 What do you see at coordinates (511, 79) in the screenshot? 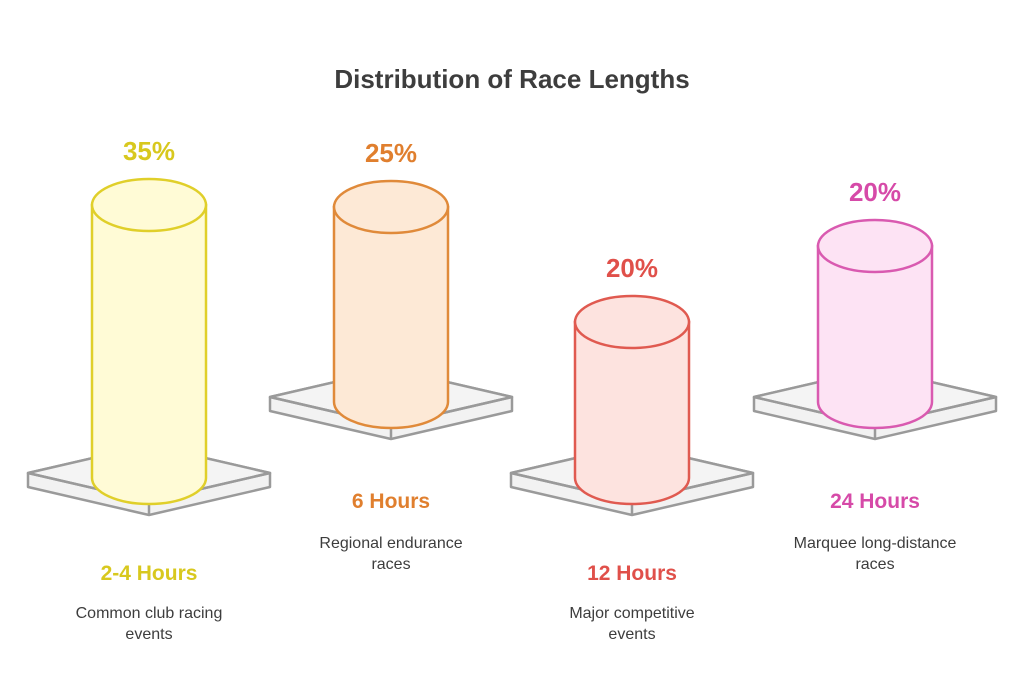
I see `chart-title: Distribution of Race Lengths` at bounding box center [511, 79].